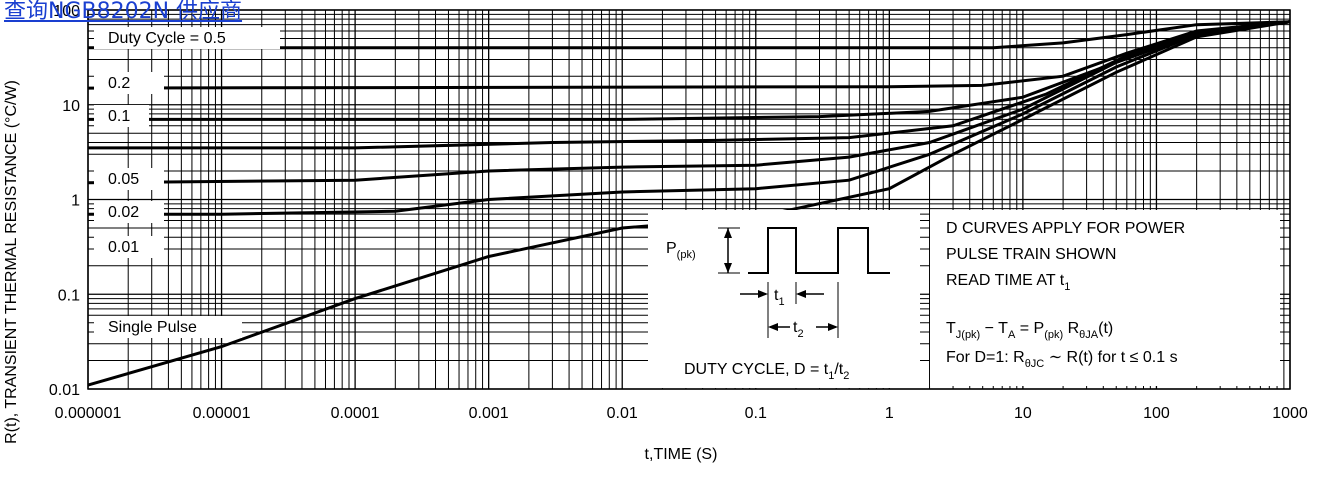 Image resolution: width=1317 pixels, height=499 pixels. What do you see at coordinates (75, 201) in the screenshot?
I see `y-tick-label: 1` at bounding box center [75, 201].